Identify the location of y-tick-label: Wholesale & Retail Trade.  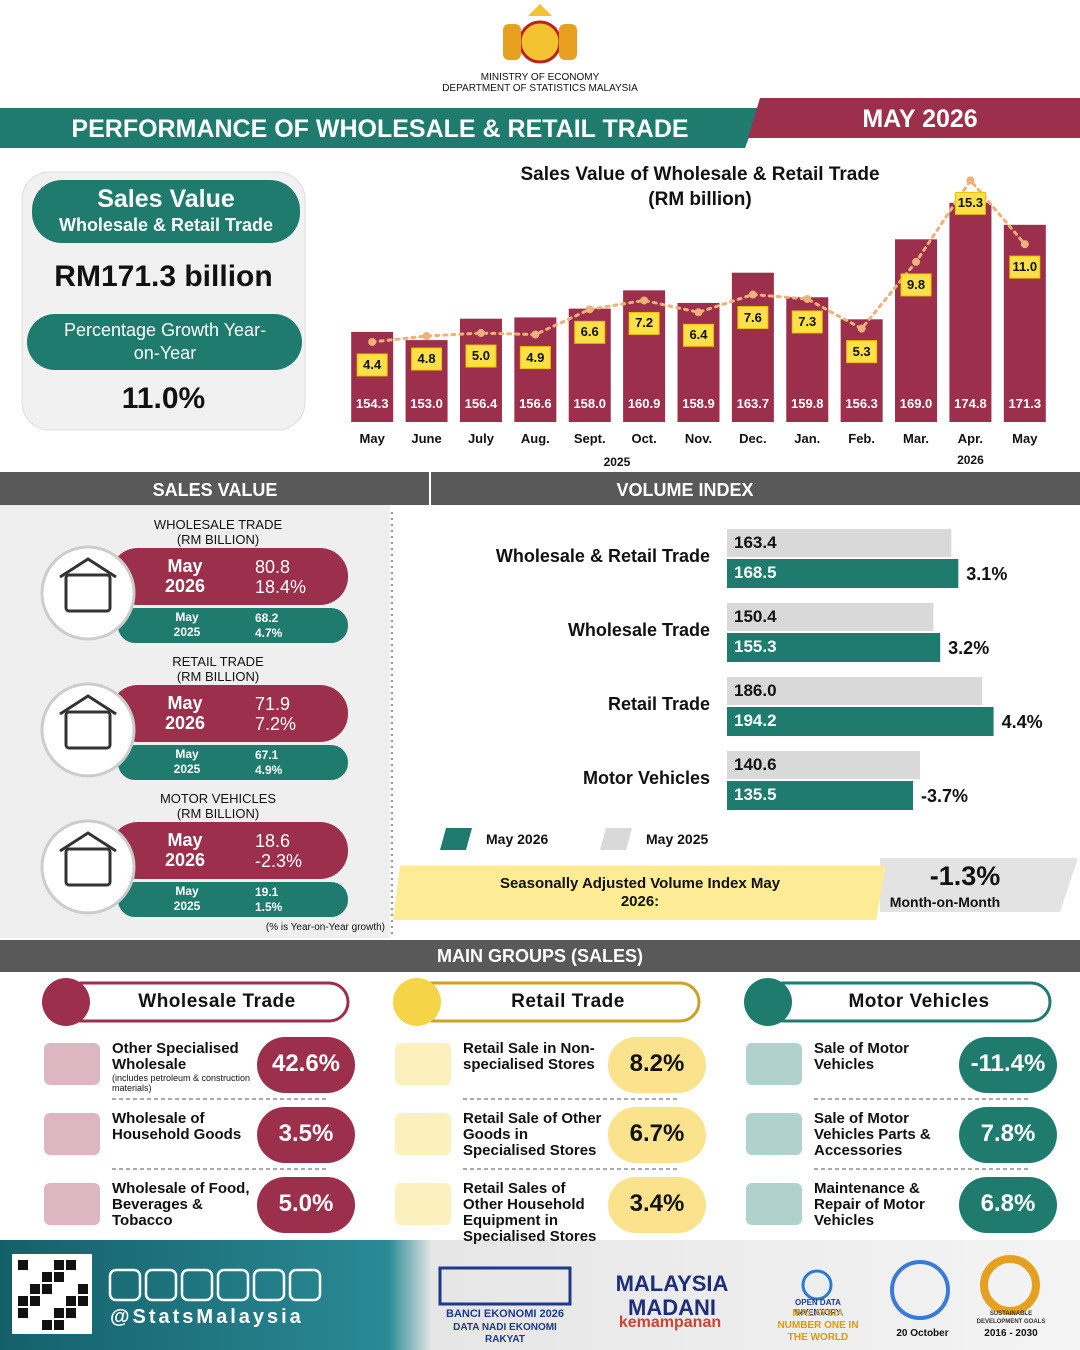
(602, 556).